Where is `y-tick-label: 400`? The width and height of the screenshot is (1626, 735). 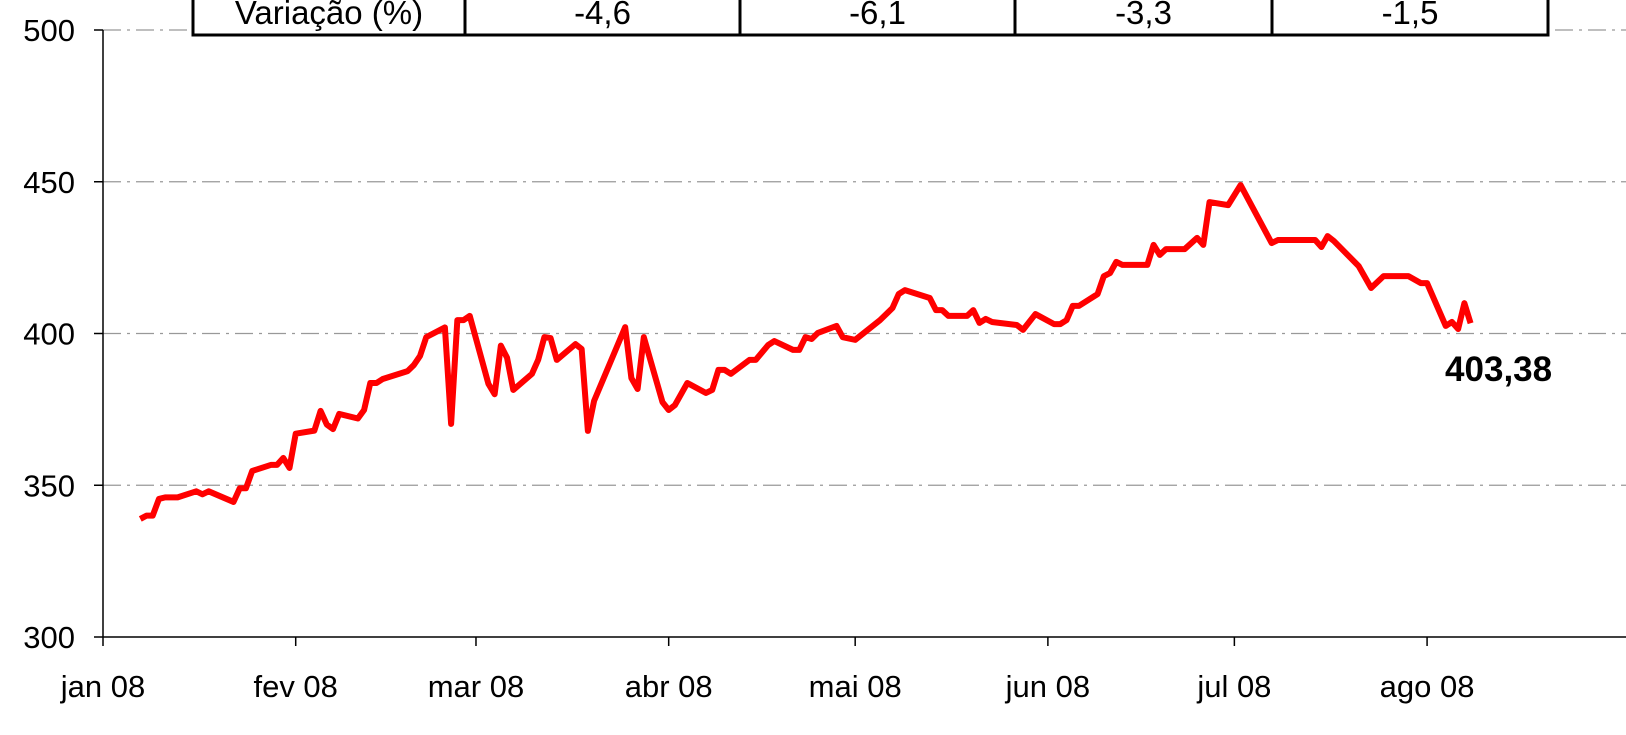 y-tick-label: 400 is located at coordinates (49, 334).